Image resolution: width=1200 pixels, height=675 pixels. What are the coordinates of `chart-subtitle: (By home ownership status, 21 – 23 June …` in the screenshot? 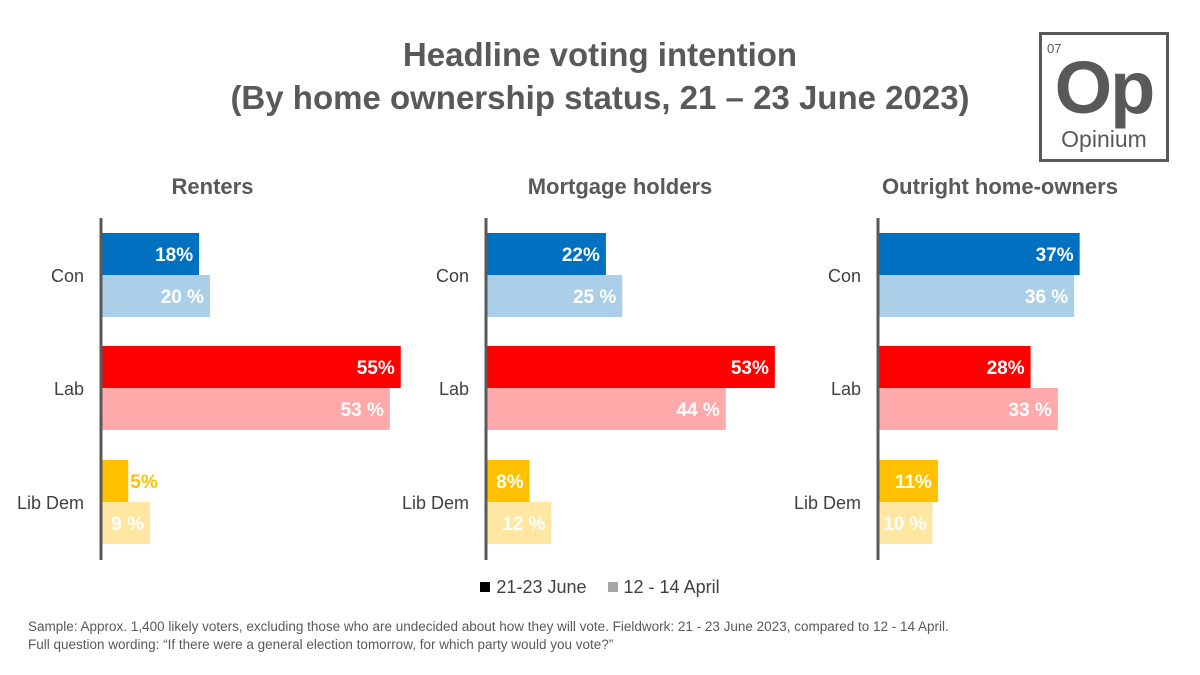 It's located at (600, 97).